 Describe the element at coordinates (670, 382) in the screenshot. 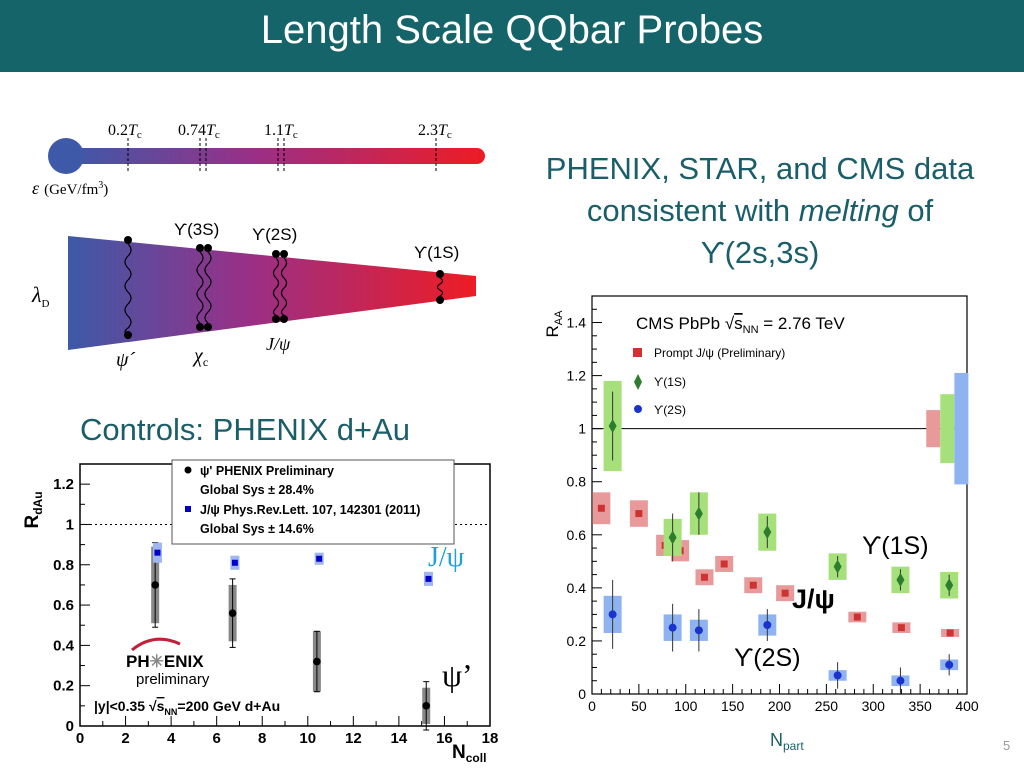

I see `legend-entry-ups1s: ϒ(1S)` at that location.